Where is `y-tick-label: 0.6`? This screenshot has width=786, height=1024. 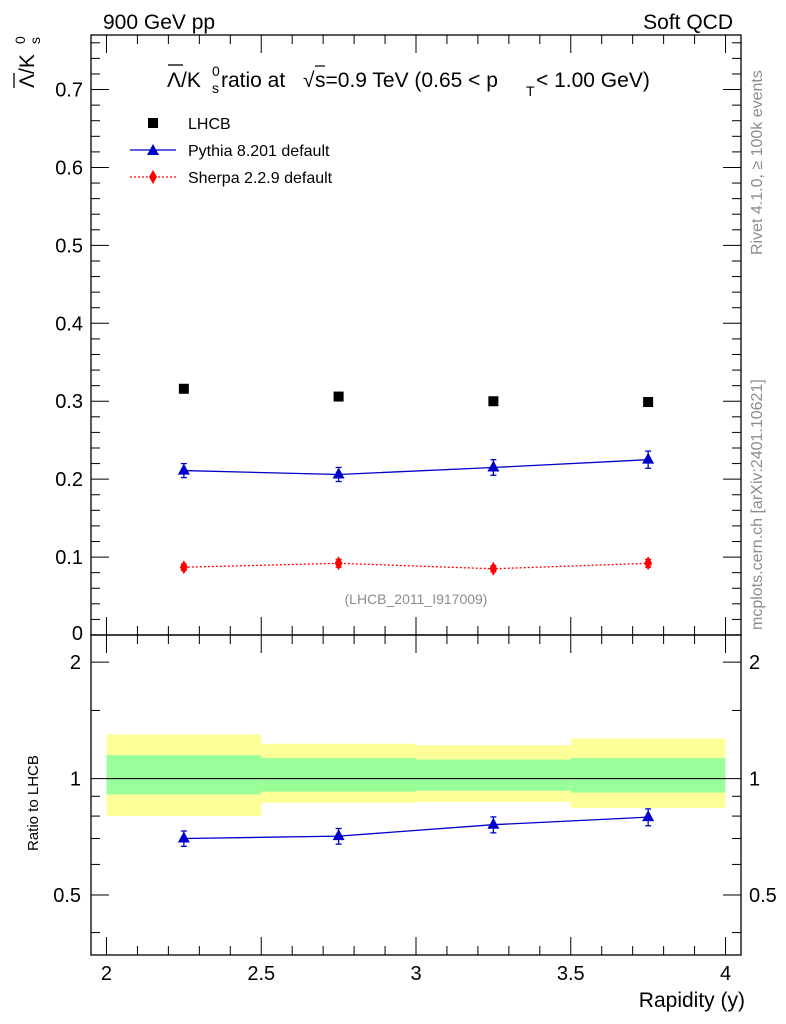
y-tick-label: 0.6 is located at coordinates (69, 168).